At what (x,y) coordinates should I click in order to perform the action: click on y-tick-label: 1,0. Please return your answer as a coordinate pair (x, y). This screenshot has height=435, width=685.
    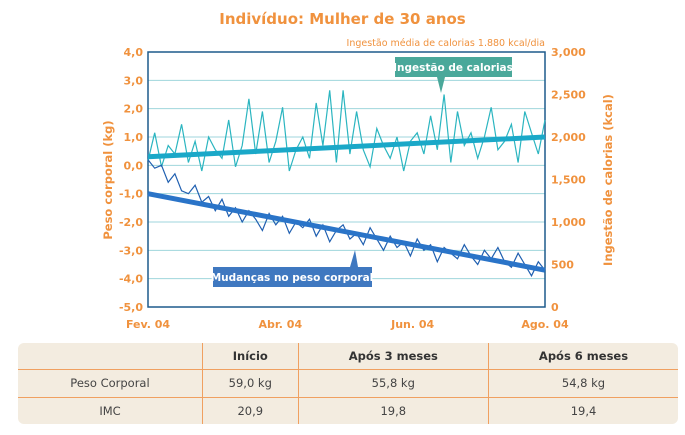
    Looking at the image, I should click on (134, 137).